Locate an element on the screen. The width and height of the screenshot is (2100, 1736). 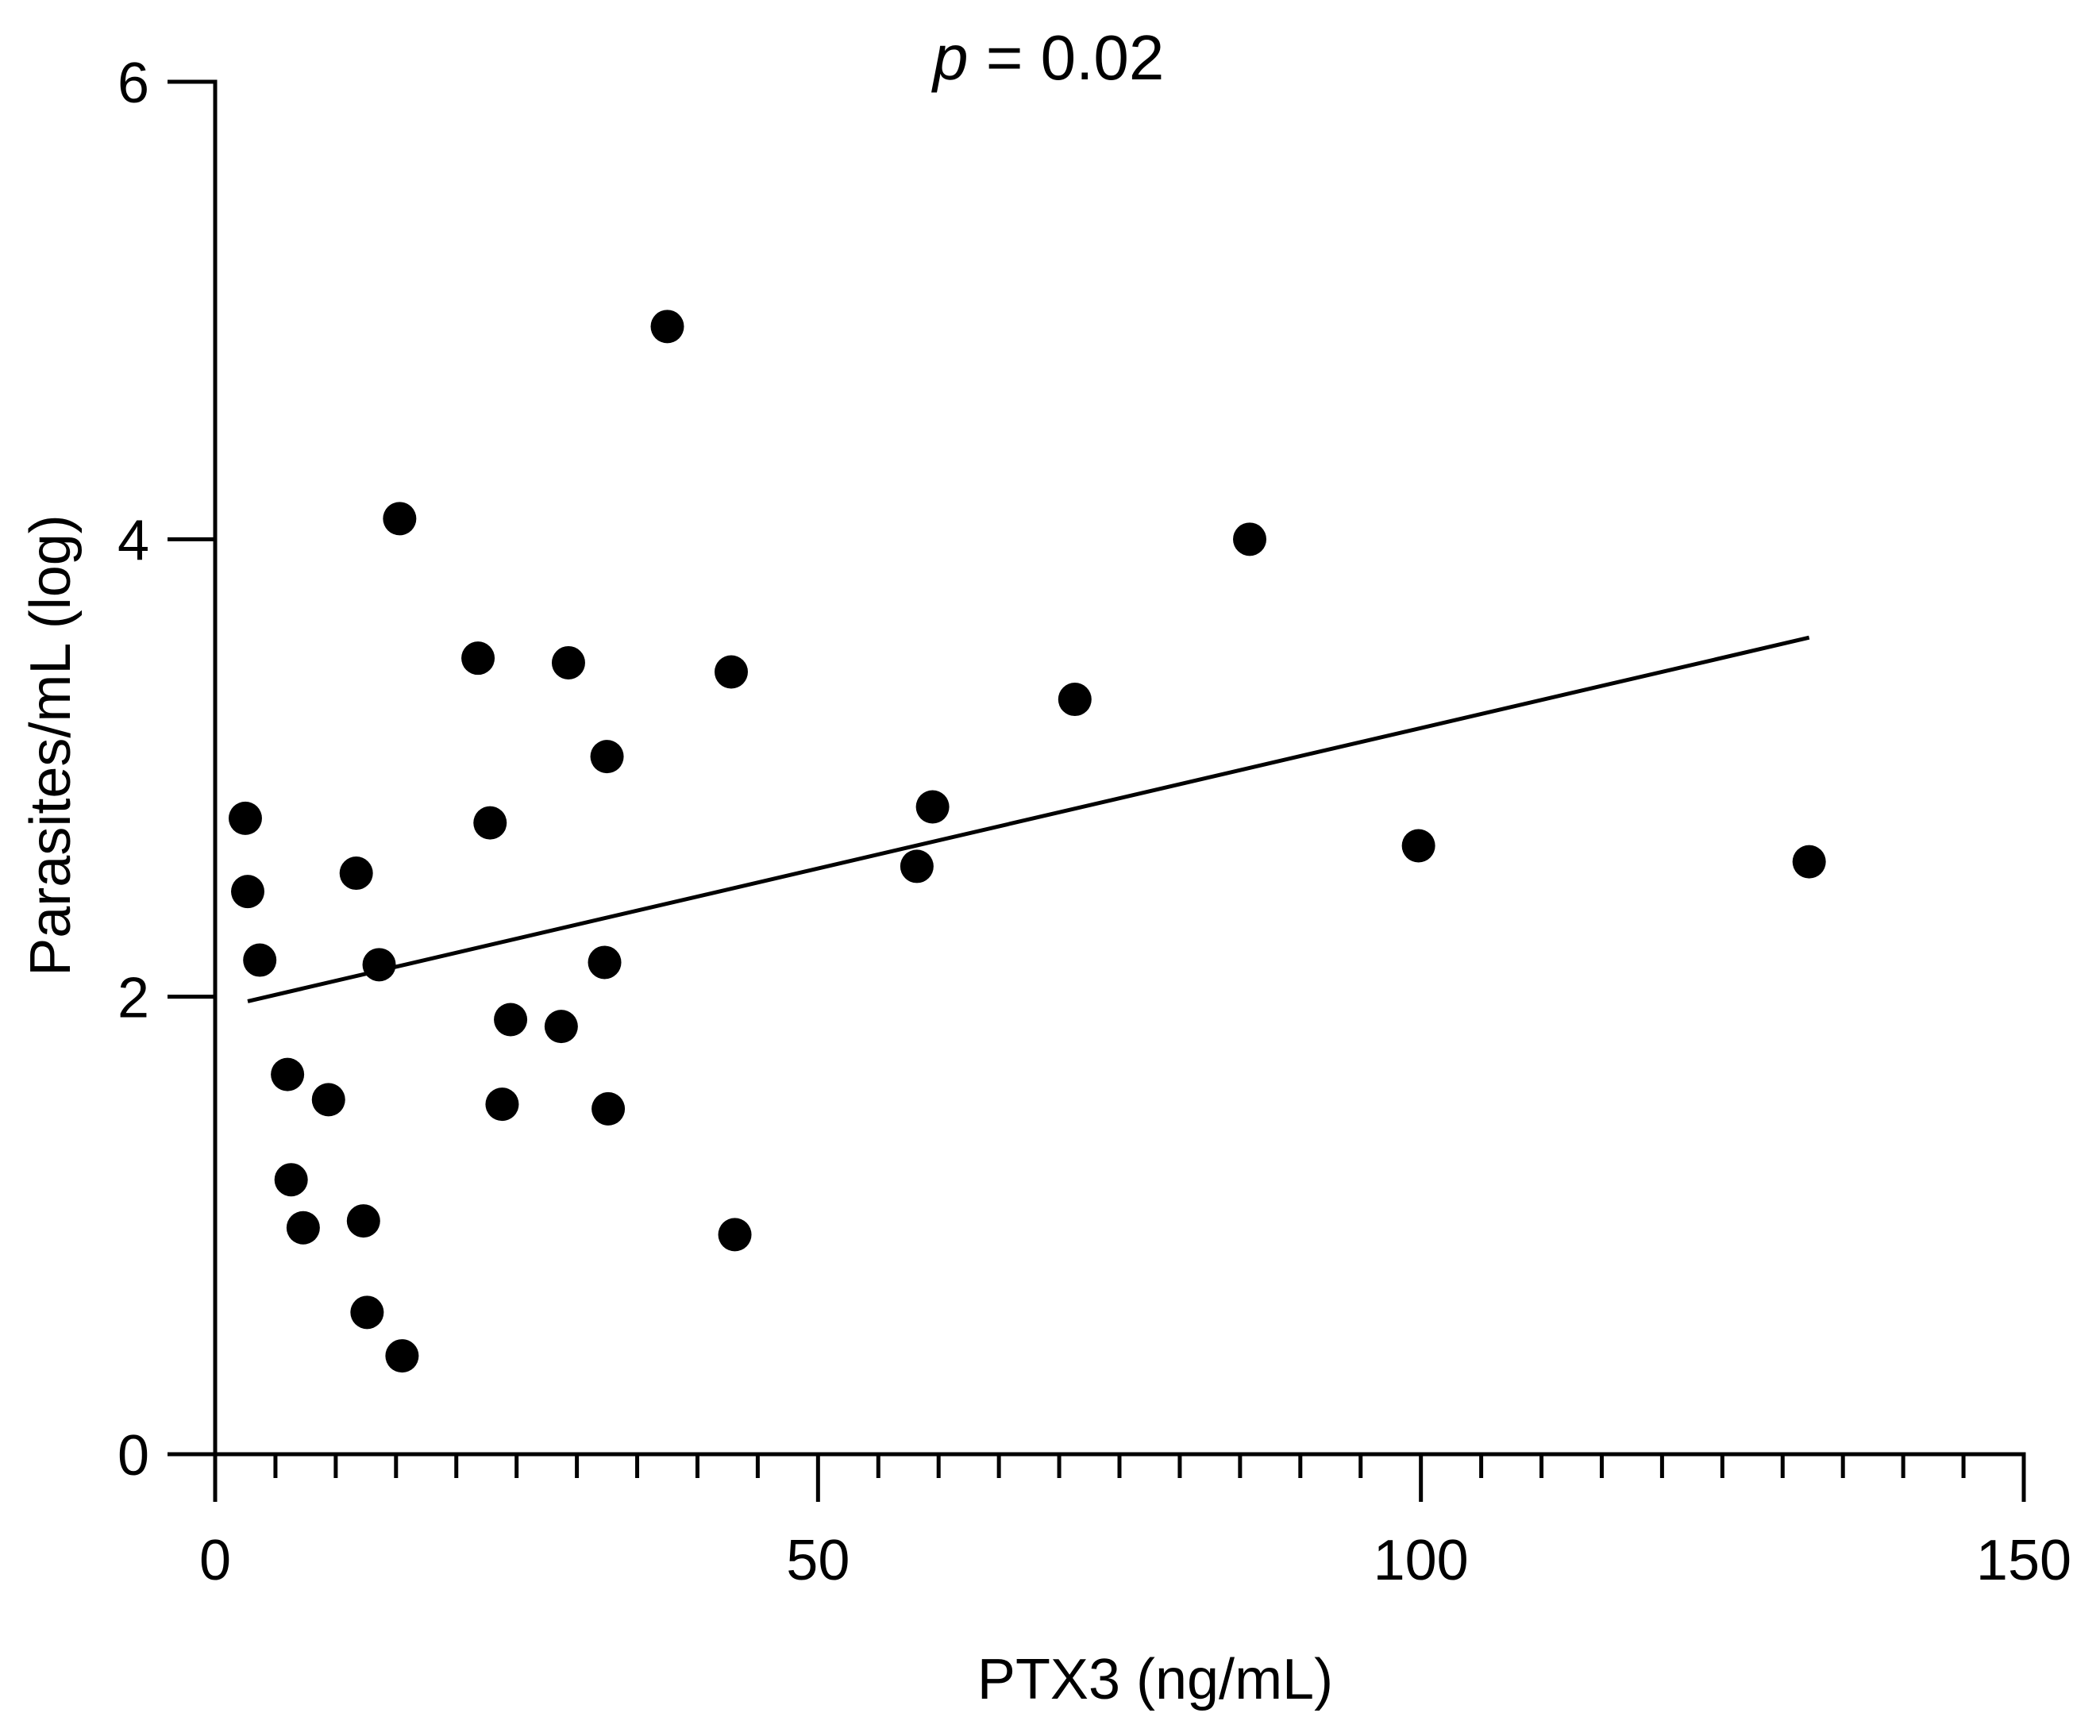
y-axis: 0 2 4 6 is located at coordinates (168, 770).